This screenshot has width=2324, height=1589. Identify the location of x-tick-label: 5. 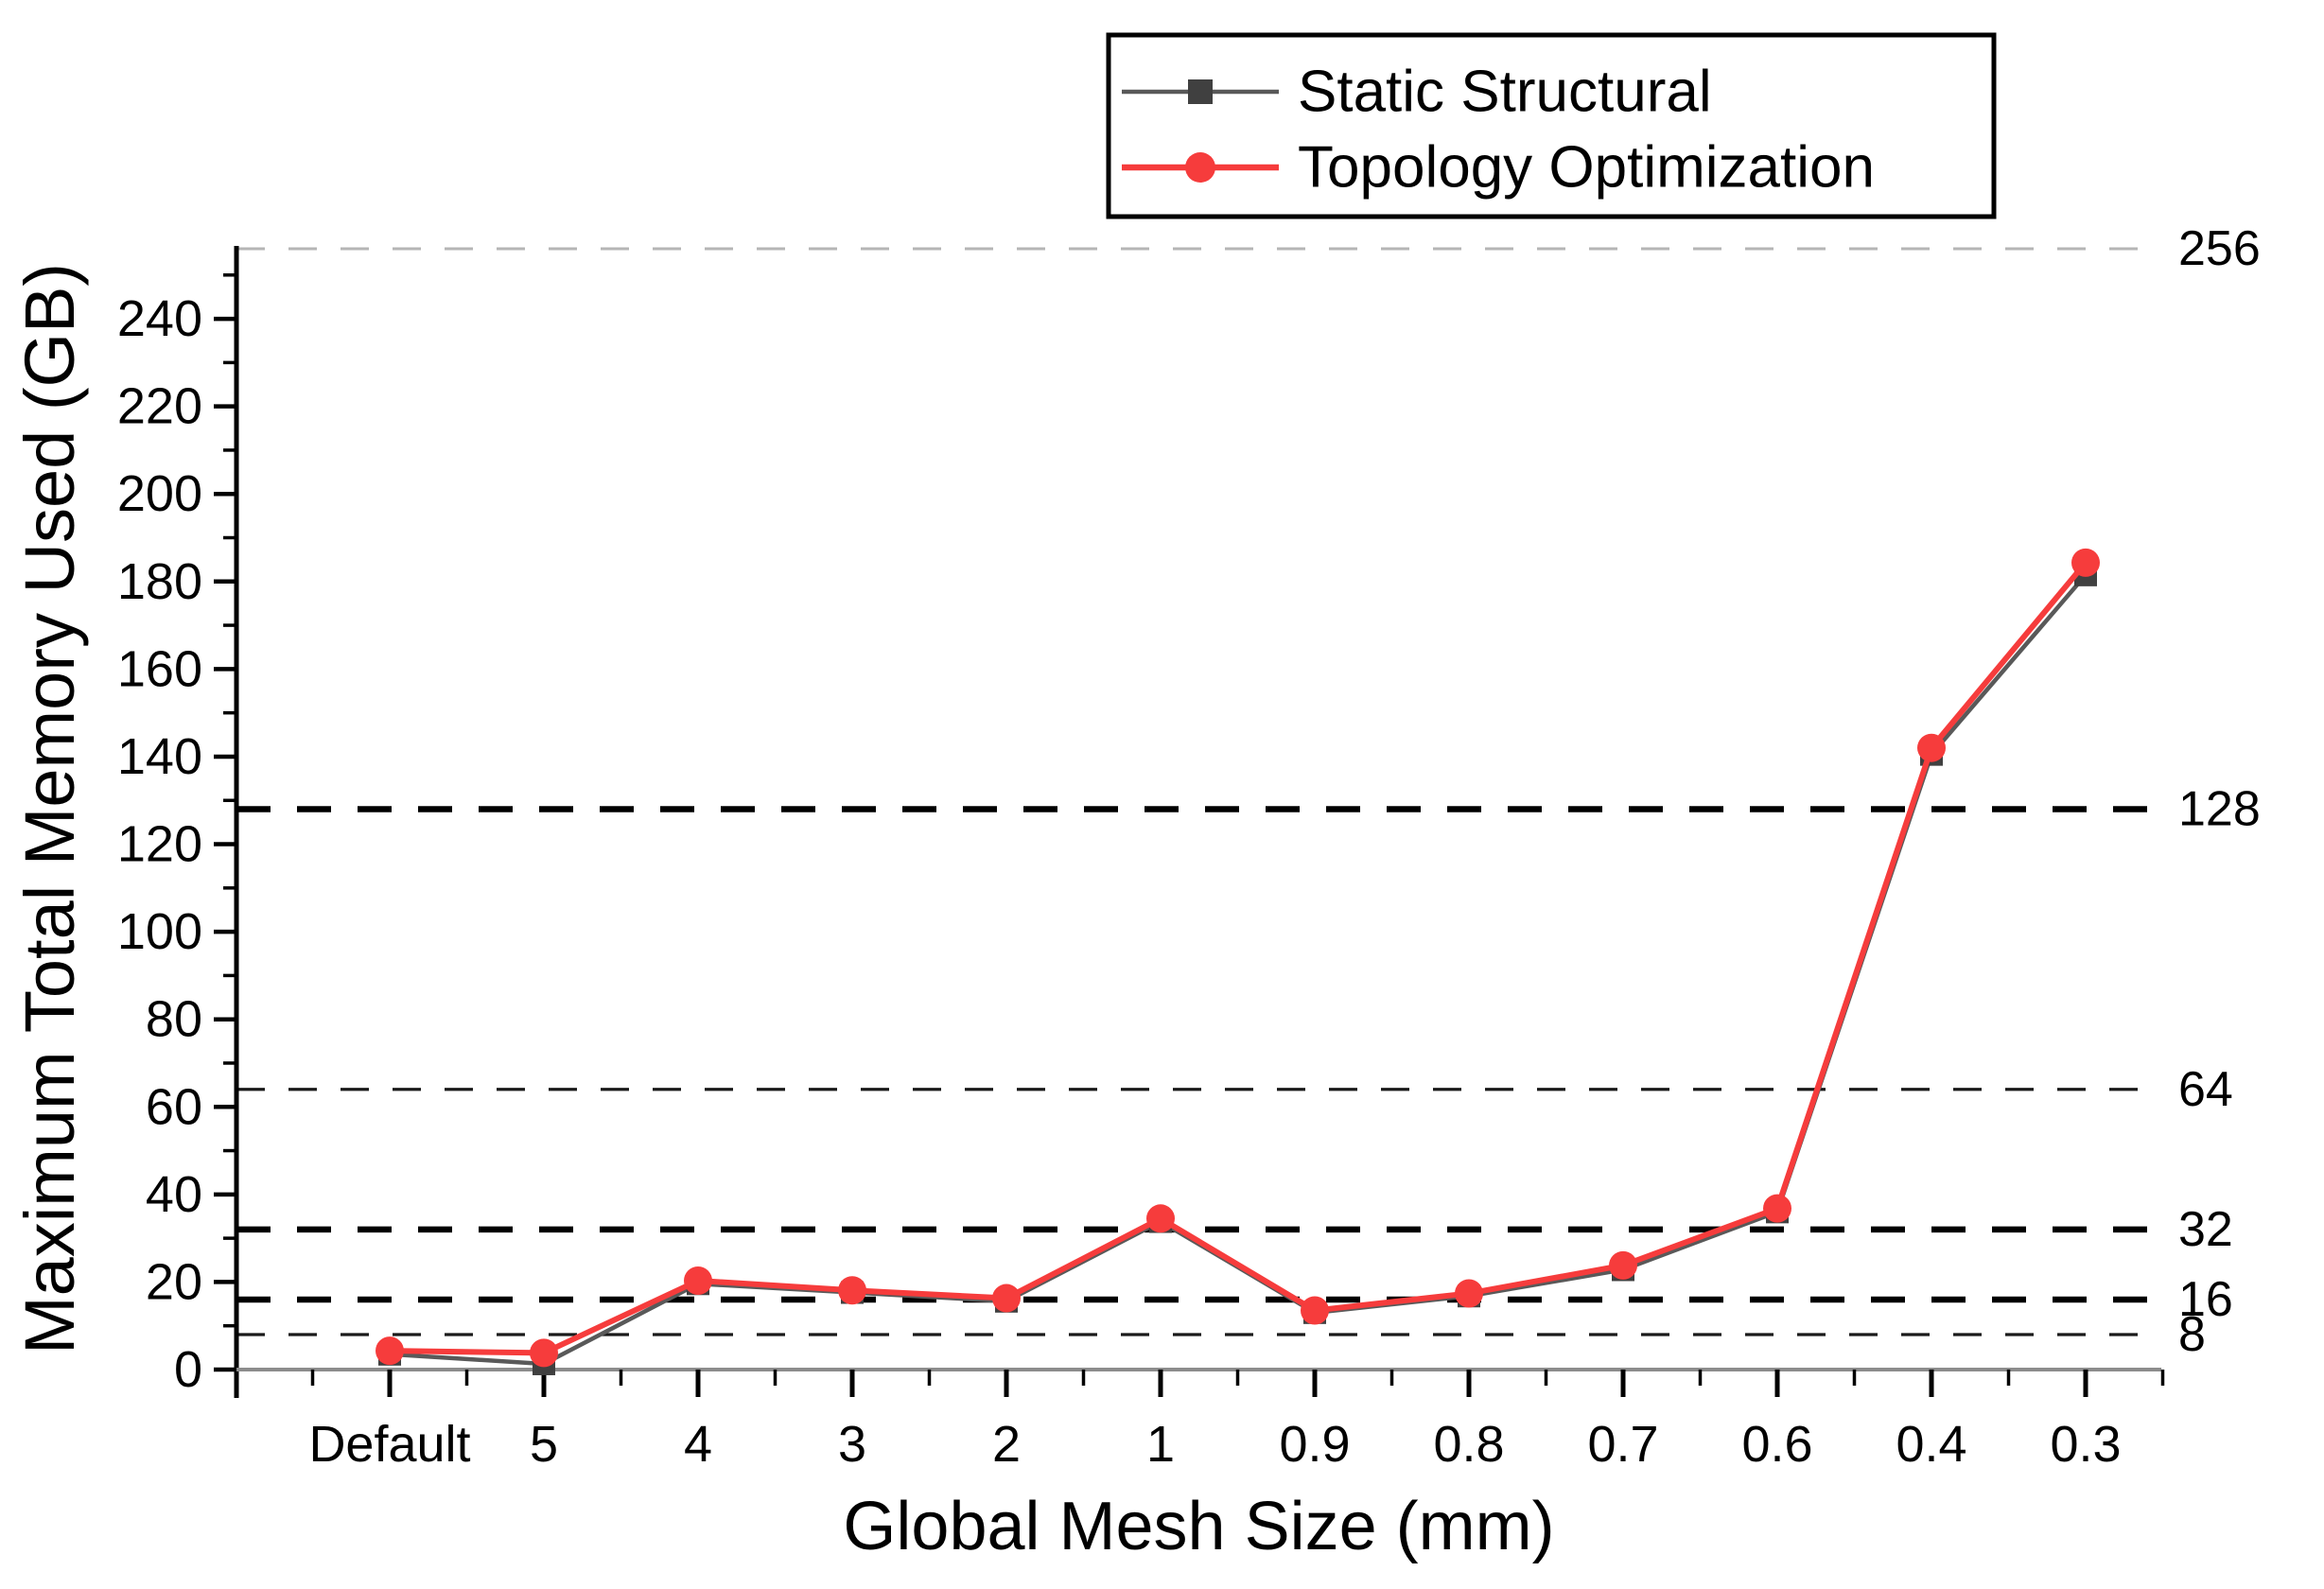
(544, 1444).